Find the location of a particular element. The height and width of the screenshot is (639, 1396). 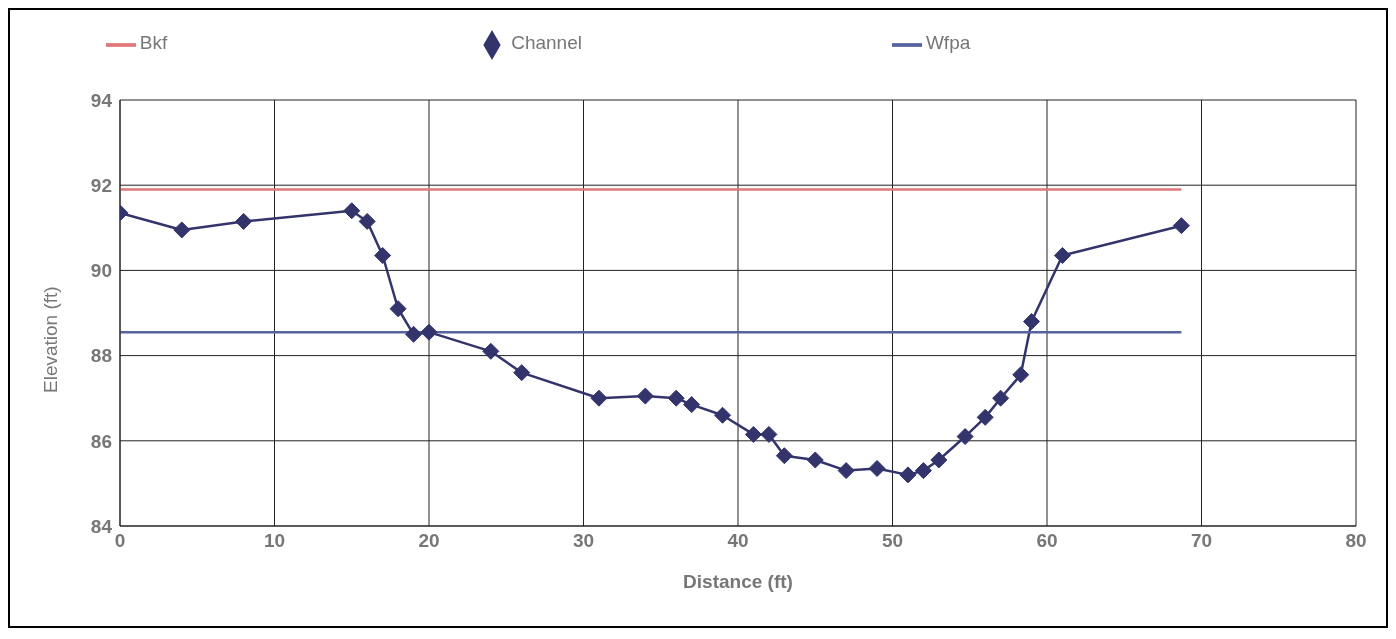

x-tick-label: 0 is located at coordinates (120, 541).